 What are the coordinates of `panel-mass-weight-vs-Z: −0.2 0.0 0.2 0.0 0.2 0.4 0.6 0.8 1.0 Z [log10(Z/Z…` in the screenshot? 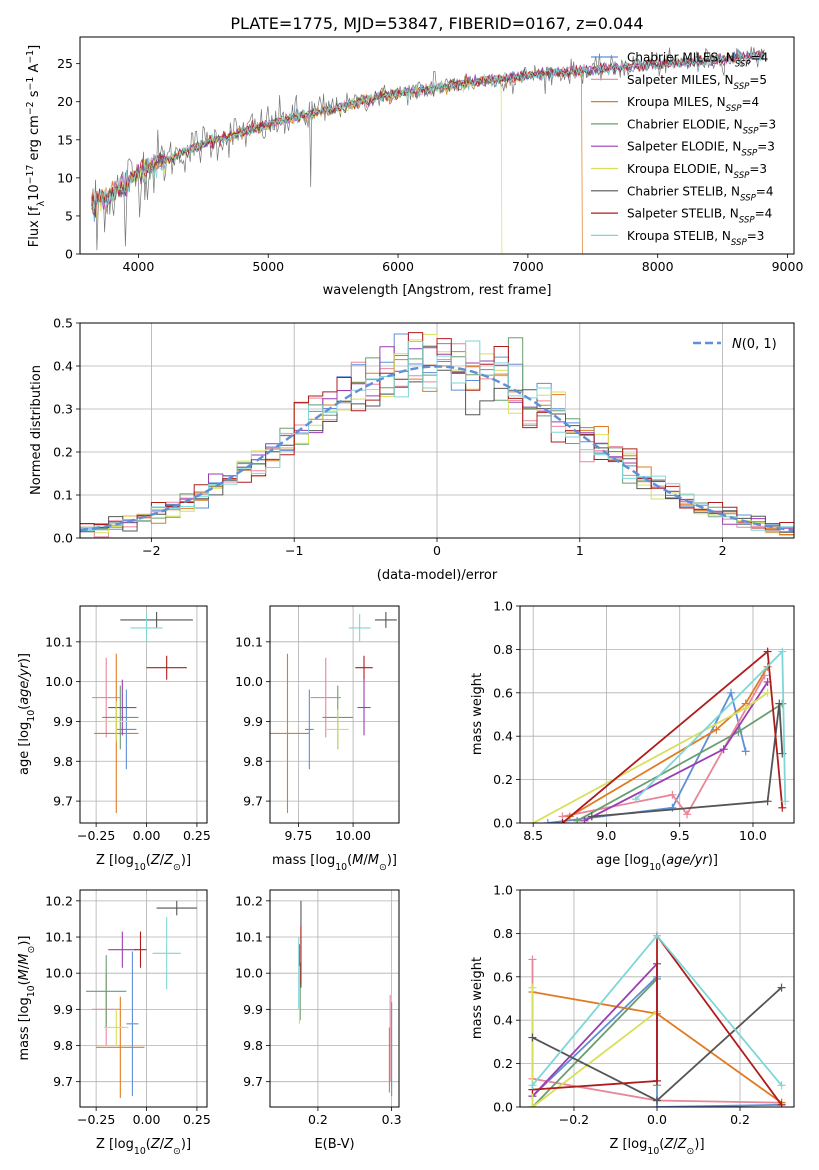 It's located at (632, 1020).